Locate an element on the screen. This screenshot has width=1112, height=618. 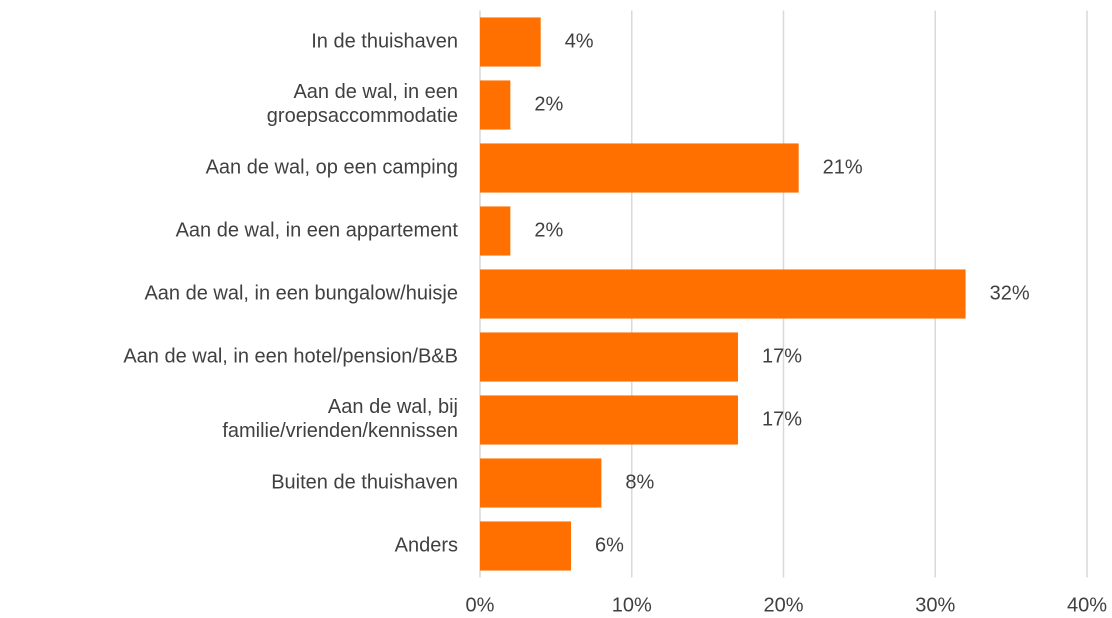
y-tick-label: Anders is located at coordinates (426, 545).